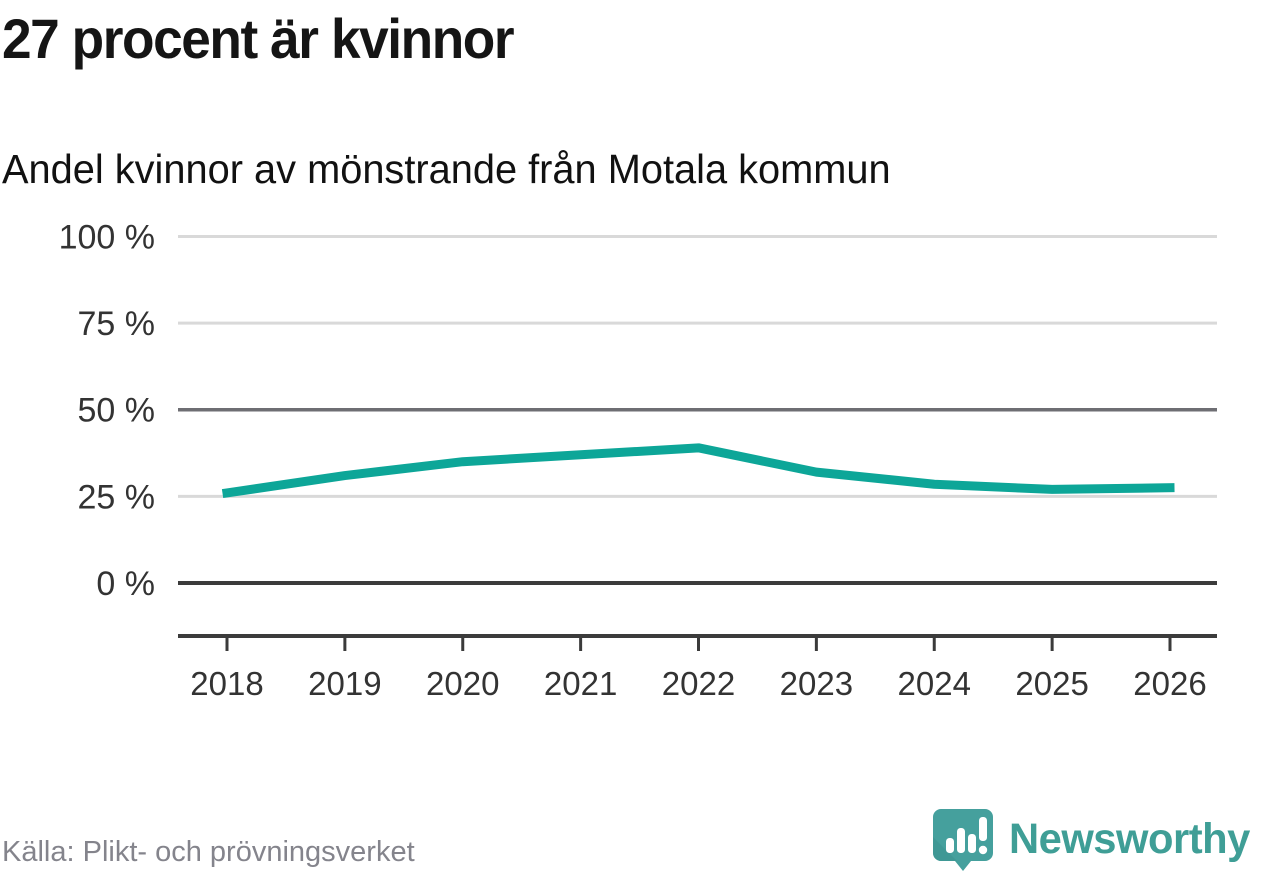 This screenshot has height=879, width=1262. What do you see at coordinates (1051, 683) in the screenshot?
I see `x-tick-label: 2025` at bounding box center [1051, 683].